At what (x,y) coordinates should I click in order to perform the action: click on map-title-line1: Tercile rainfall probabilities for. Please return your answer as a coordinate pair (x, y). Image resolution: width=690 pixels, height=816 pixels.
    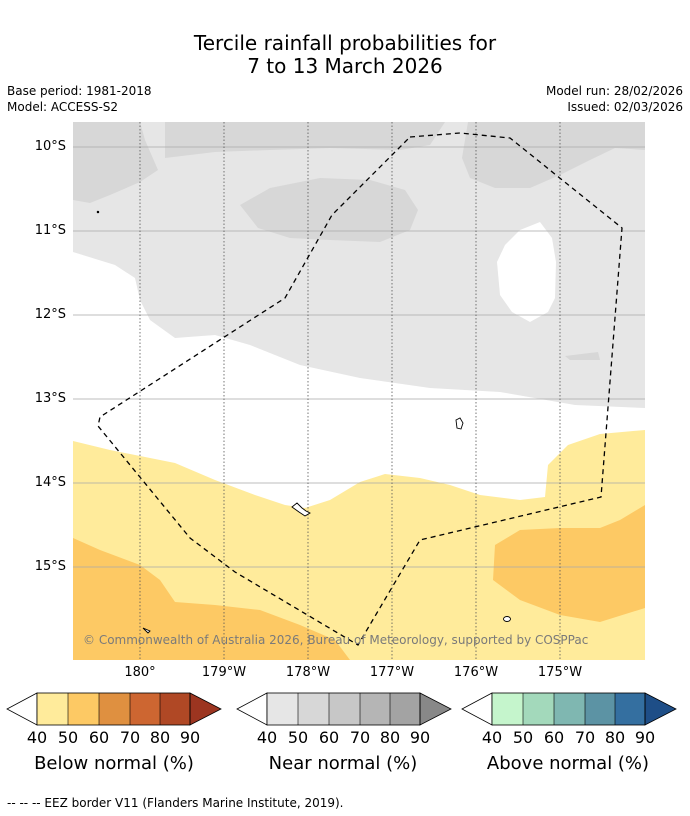
    Looking at the image, I should click on (345, 43).